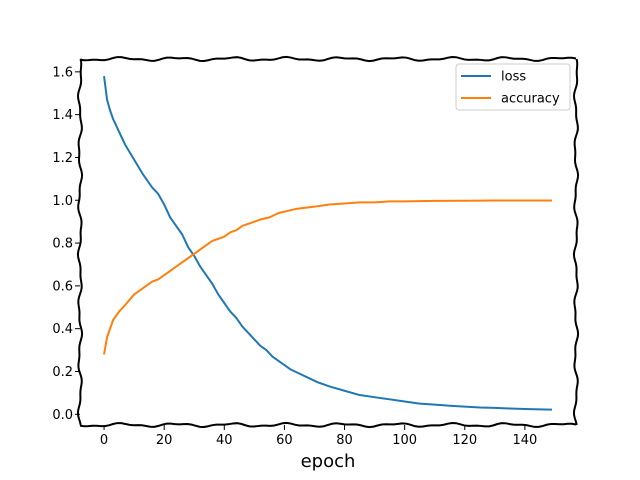 This screenshot has width=640, height=480. What do you see at coordinates (62, 329) in the screenshot?
I see `y-tick-label: 0.4` at bounding box center [62, 329].